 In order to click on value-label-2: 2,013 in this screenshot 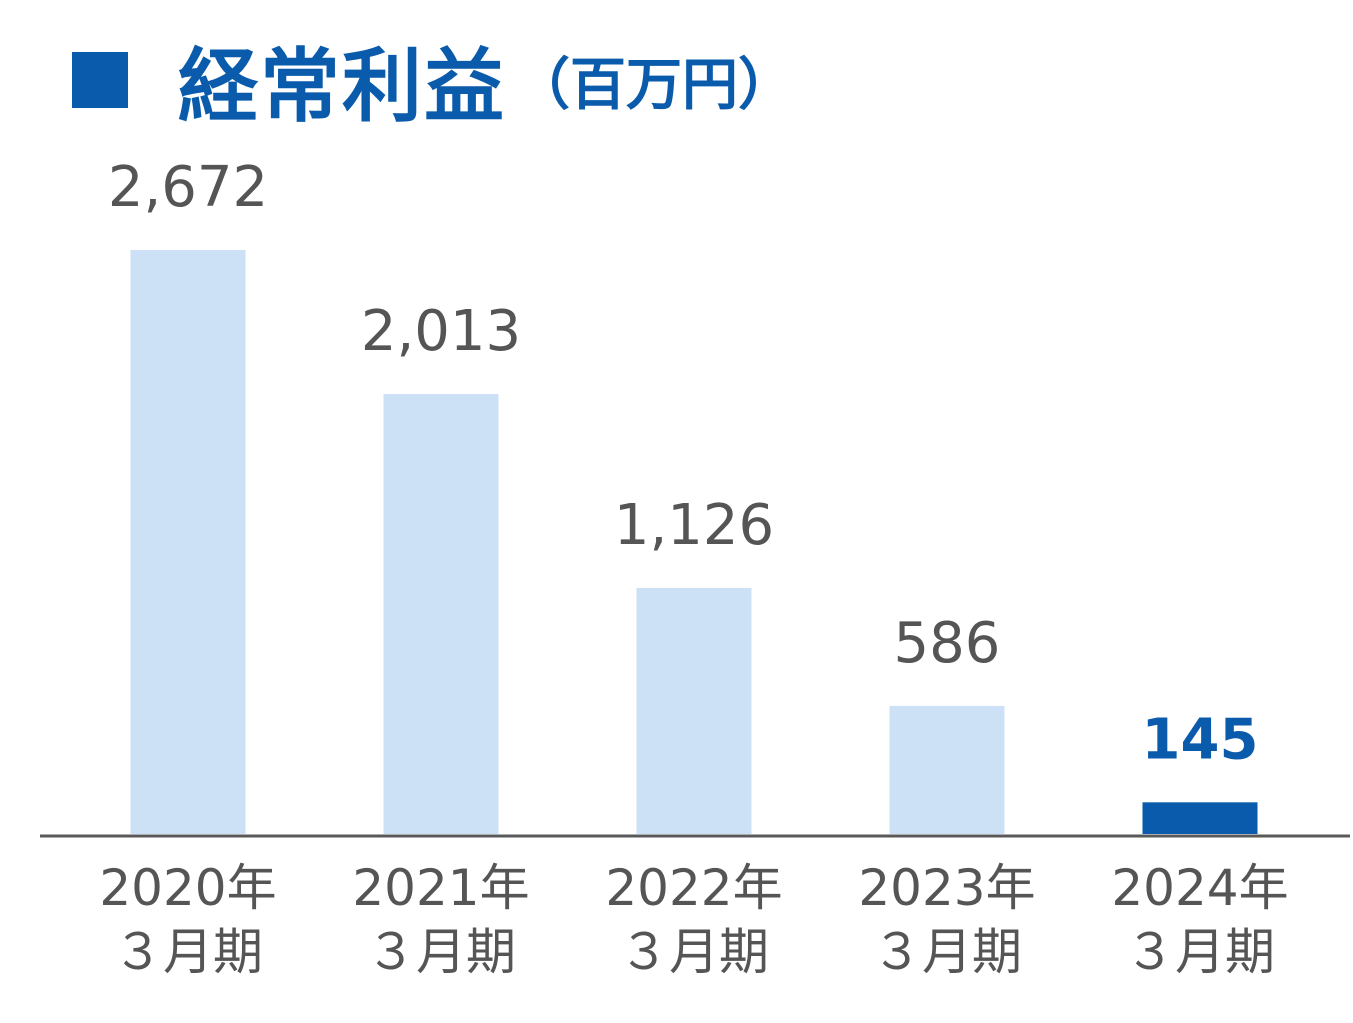, I will do `click(441, 331)`.